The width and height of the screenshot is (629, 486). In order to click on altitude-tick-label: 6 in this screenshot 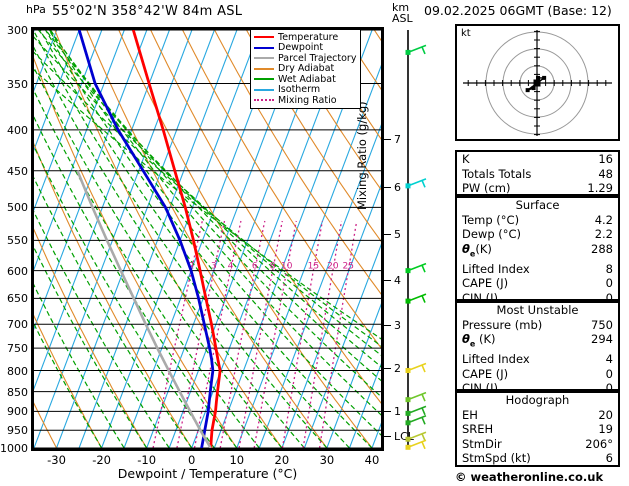, I will do `click(397, 188)`.